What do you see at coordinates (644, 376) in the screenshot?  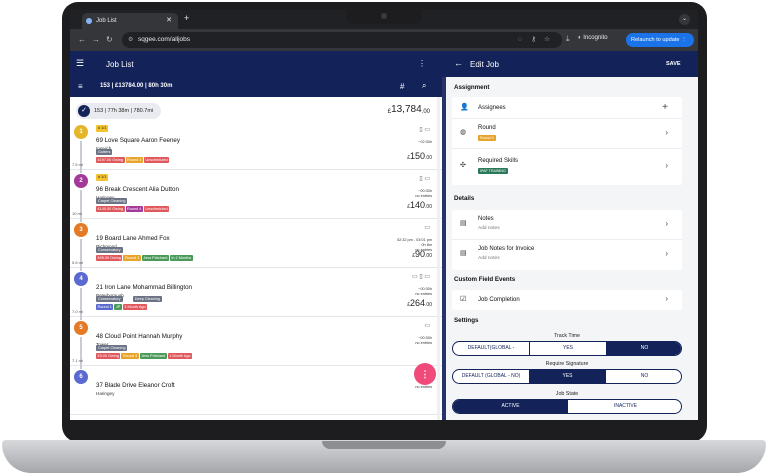 I see `sig-no-option: NO` at bounding box center [644, 376].